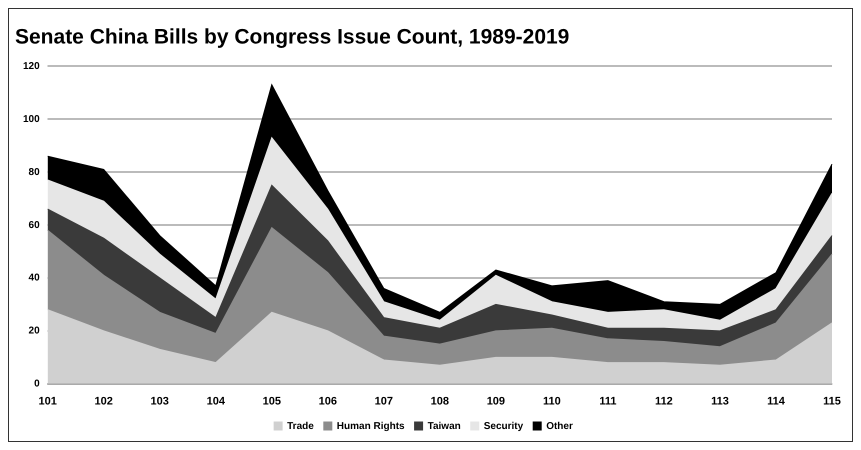  I want to click on x-tick-label: 104, so click(216, 401).